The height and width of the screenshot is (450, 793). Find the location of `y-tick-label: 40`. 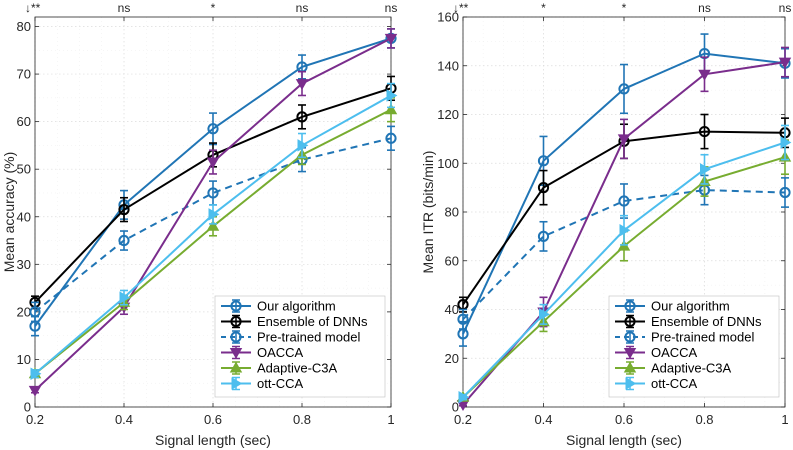

y-tick-label: 40 is located at coordinates (452, 309).